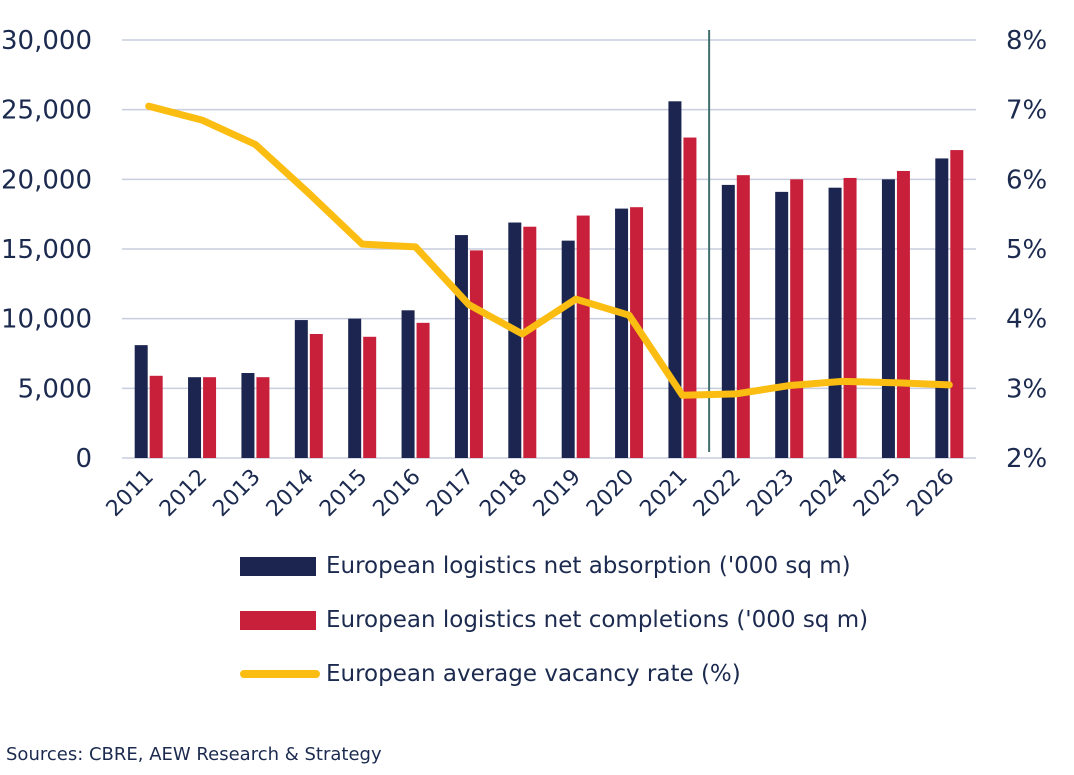 The height and width of the screenshot is (775, 1074). I want to click on y-right-tick-label: 4%, so click(1026, 320).